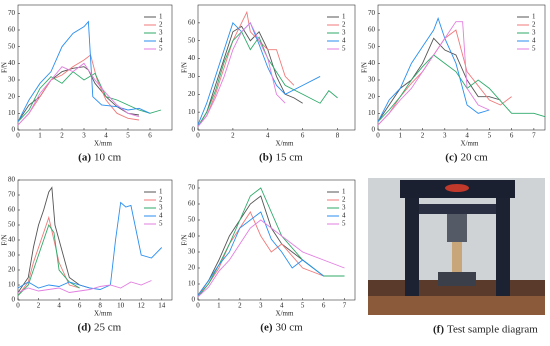 The height and width of the screenshot is (346, 550). What do you see at coordinates (161, 17) in the screenshot?
I see `legend-label: 1` at bounding box center [161, 17].